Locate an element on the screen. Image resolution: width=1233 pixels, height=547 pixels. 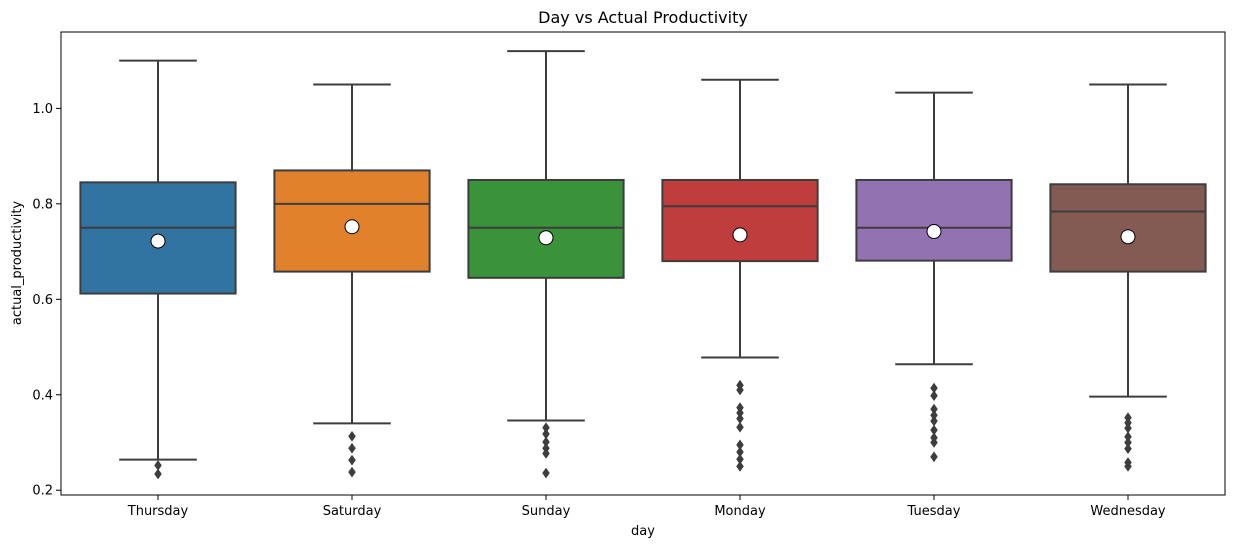
x-tick-label: Thursday is located at coordinates (158, 511).